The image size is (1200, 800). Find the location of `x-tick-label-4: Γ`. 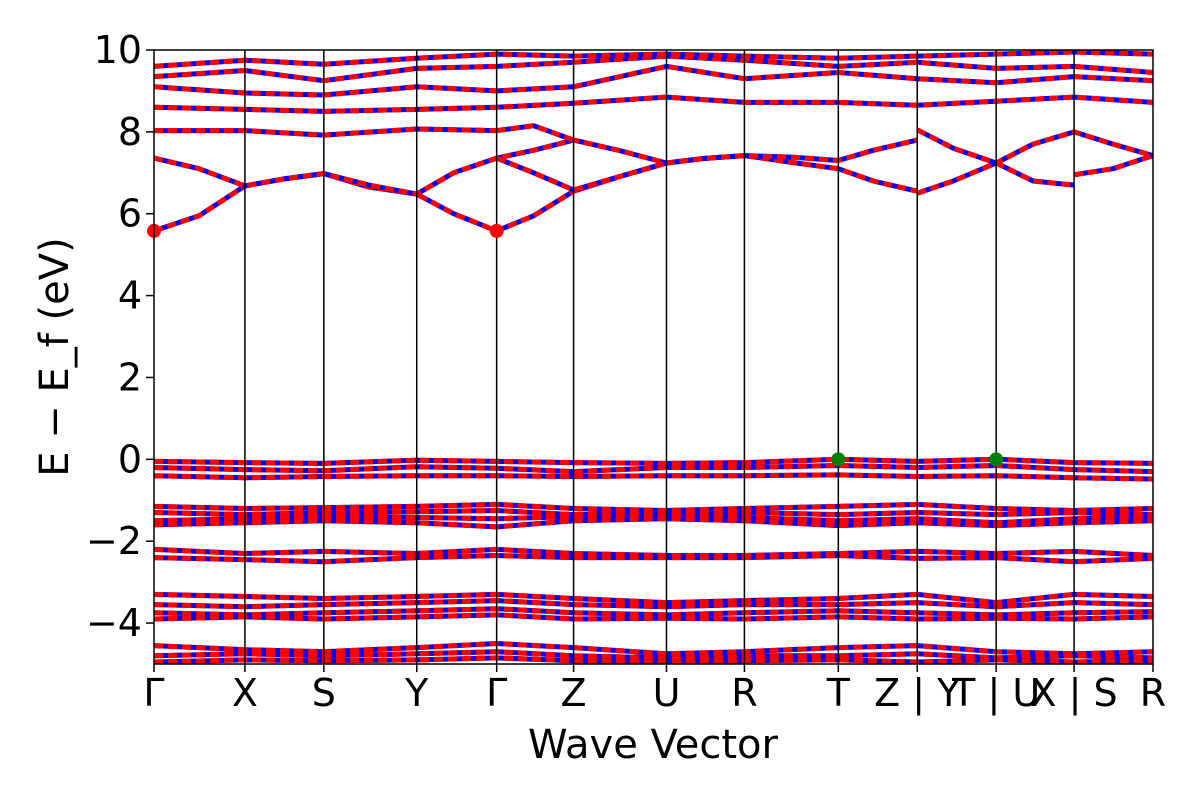

x-tick-label-4: Γ is located at coordinates (496, 693).